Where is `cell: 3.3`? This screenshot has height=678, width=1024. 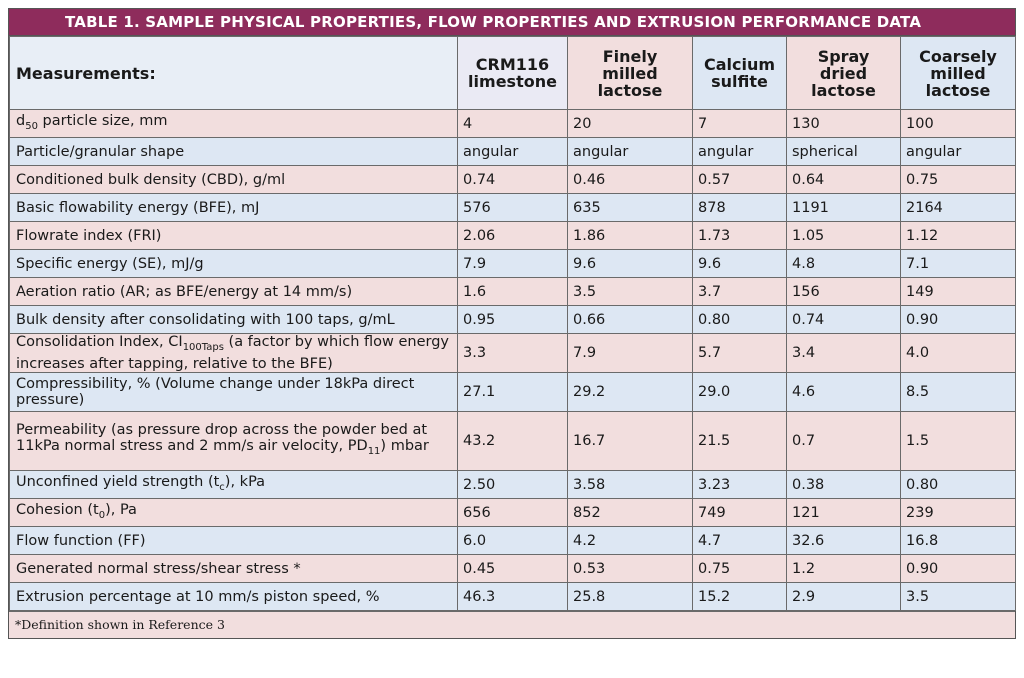
cell: 3.3 is located at coordinates (512, 353).